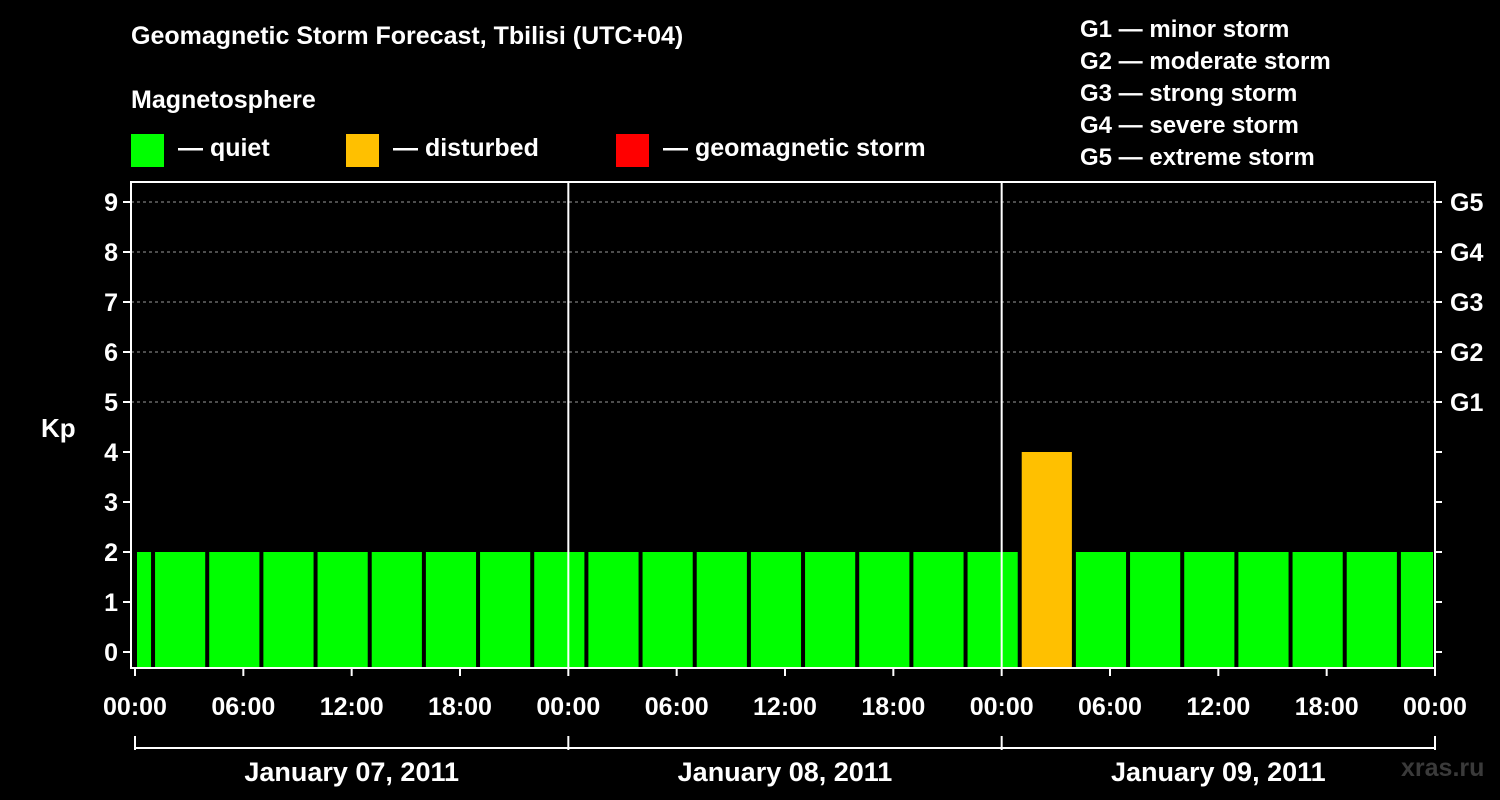 This screenshot has height=800, width=1500. I want to click on storm-level-g4: G4 — severe storm, so click(1189, 125).